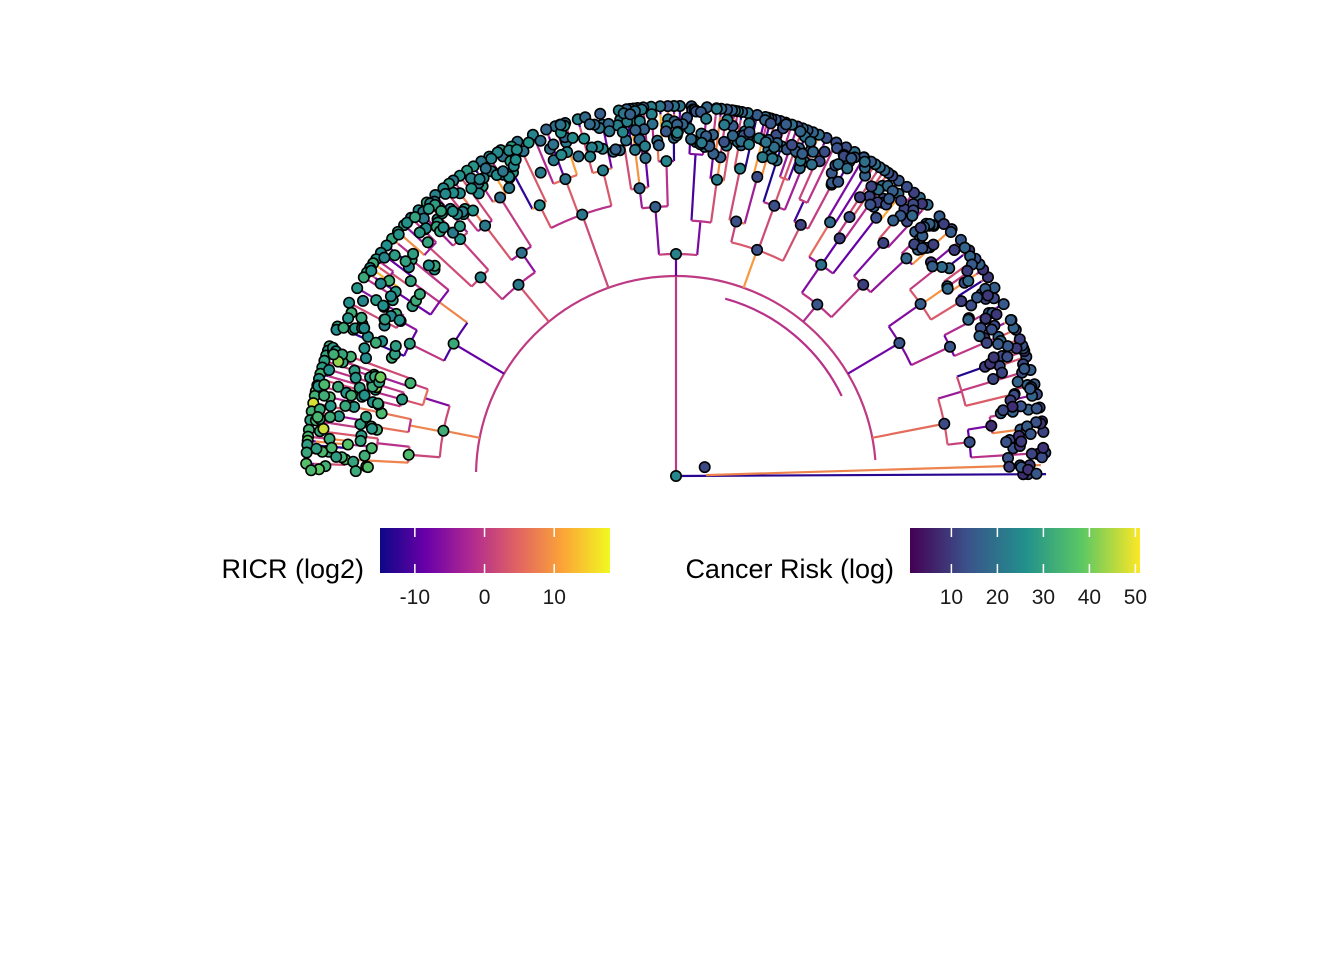 This screenshot has width=1344, height=960. What do you see at coordinates (1025, 550) in the screenshot?
I see `cancer-risk-colorbar` at bounding box center [1025, 550].